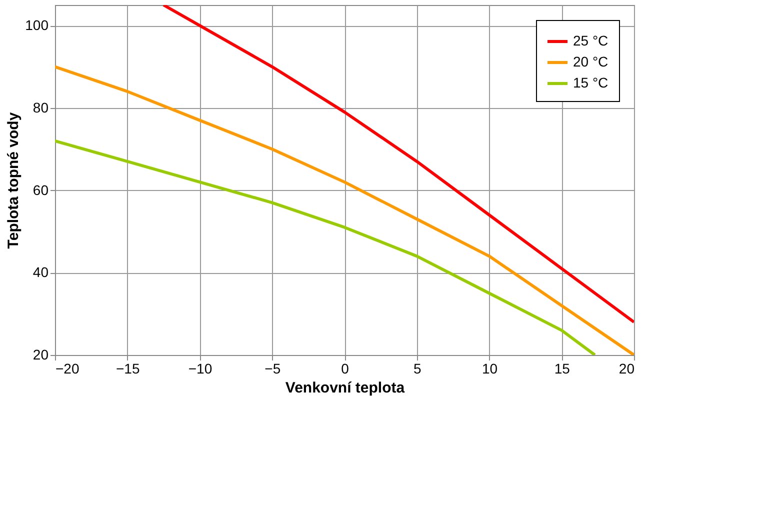 Image resolution: width=782 pixels, height=508 pixels. I want to click on x-tick-label: −20, so click(68, 368).